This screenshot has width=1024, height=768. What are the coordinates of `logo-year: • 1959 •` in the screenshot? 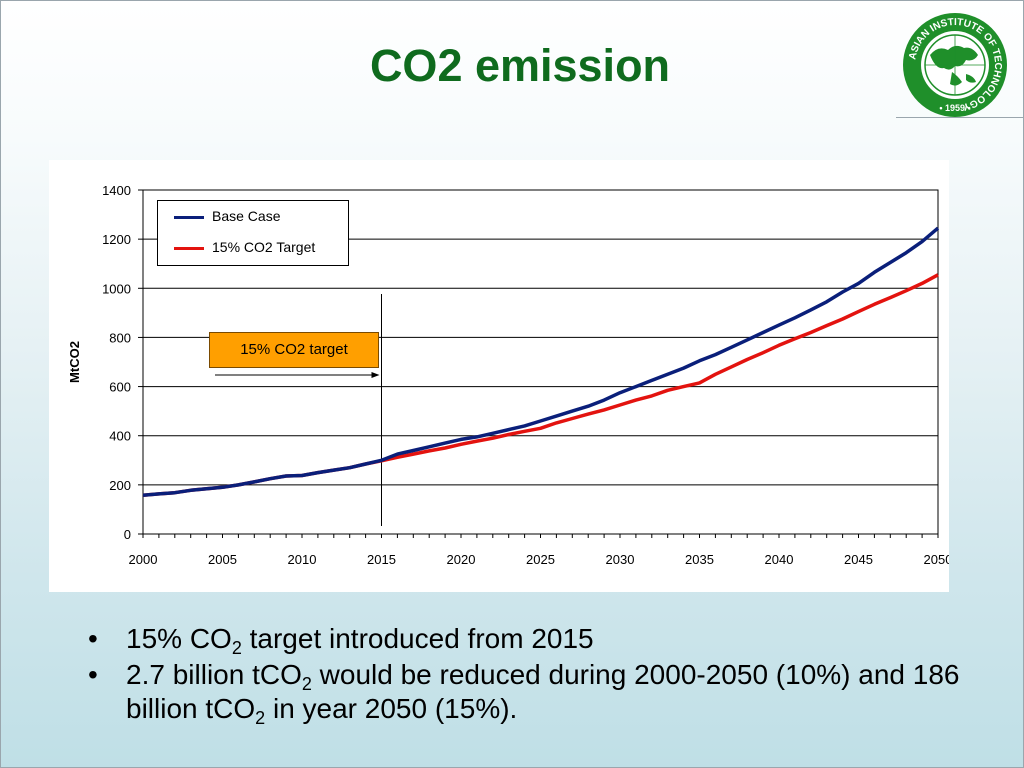 It's located at (954, 108).